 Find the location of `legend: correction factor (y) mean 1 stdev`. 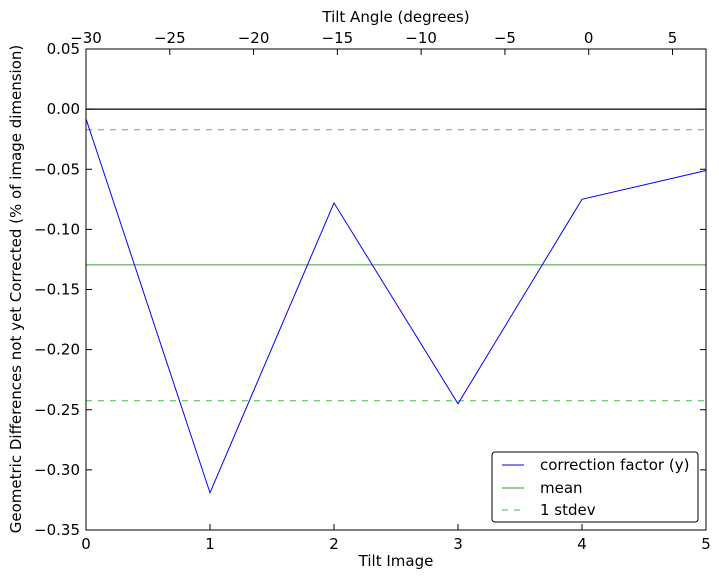

legend: correction factor (y) mean 1 stdev is located at coordinates (595, 487).